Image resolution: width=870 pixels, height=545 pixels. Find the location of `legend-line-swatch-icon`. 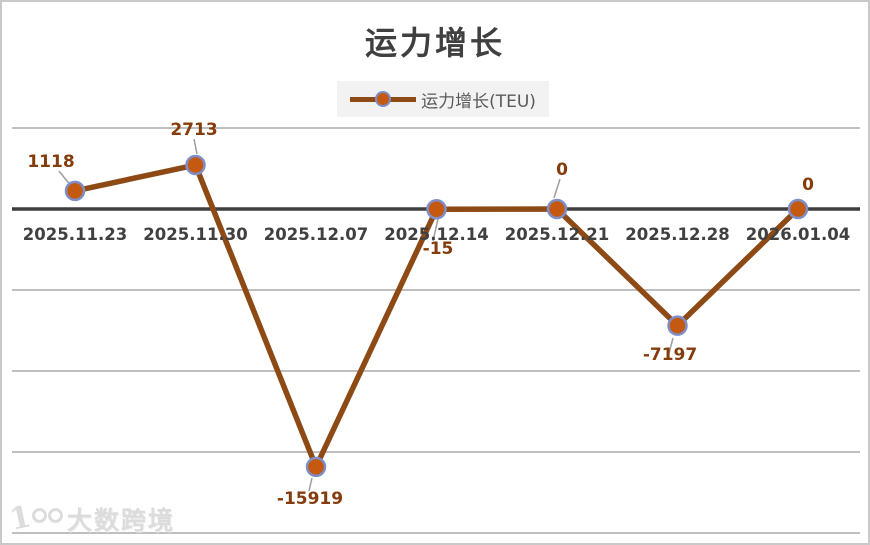

legend-line-swatch-icon is located at coordinates (383, 99).